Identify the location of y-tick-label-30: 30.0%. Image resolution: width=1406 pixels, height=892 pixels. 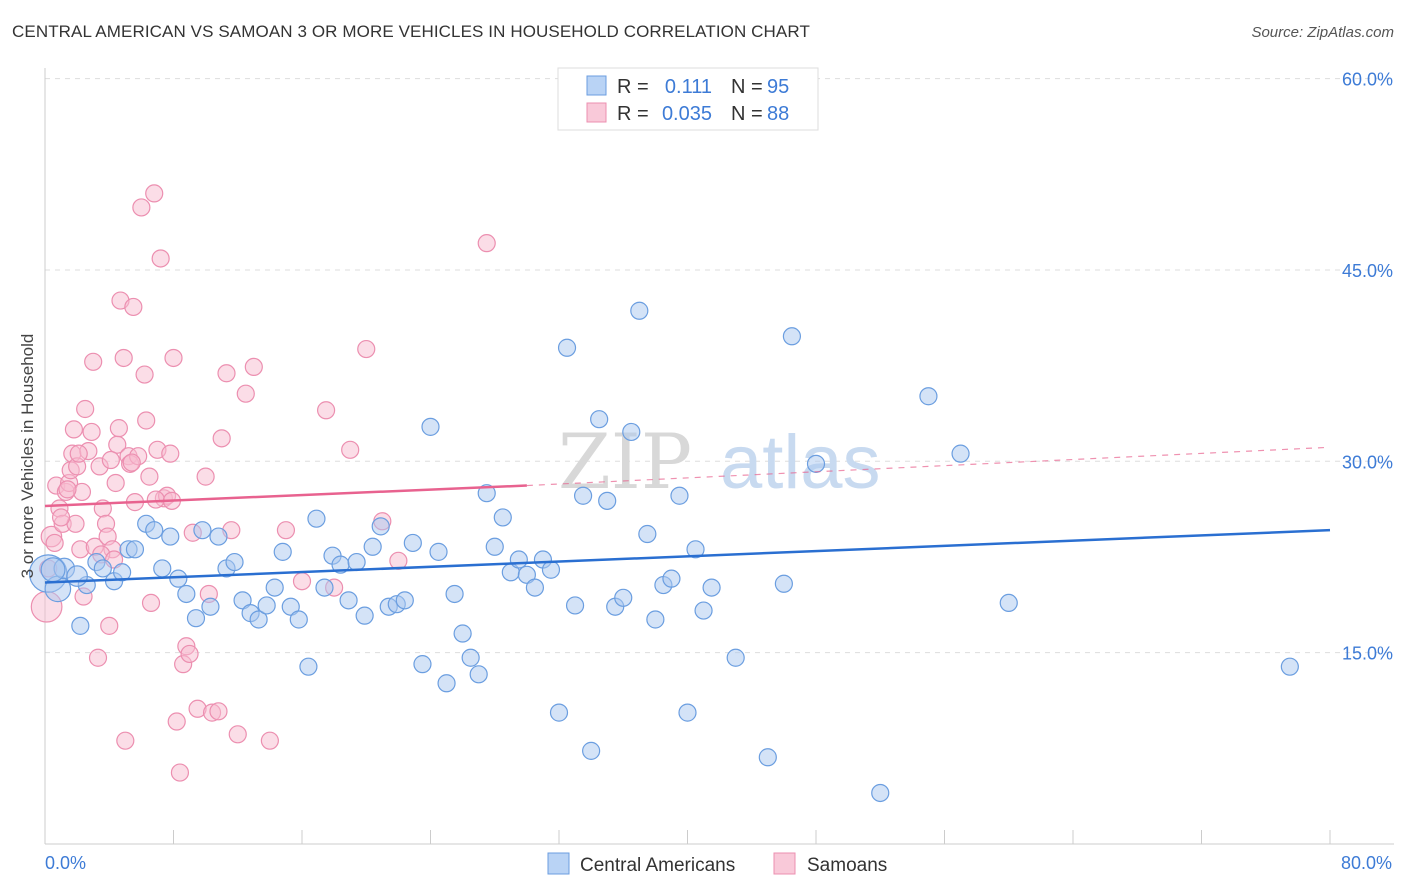
(1367, 462).